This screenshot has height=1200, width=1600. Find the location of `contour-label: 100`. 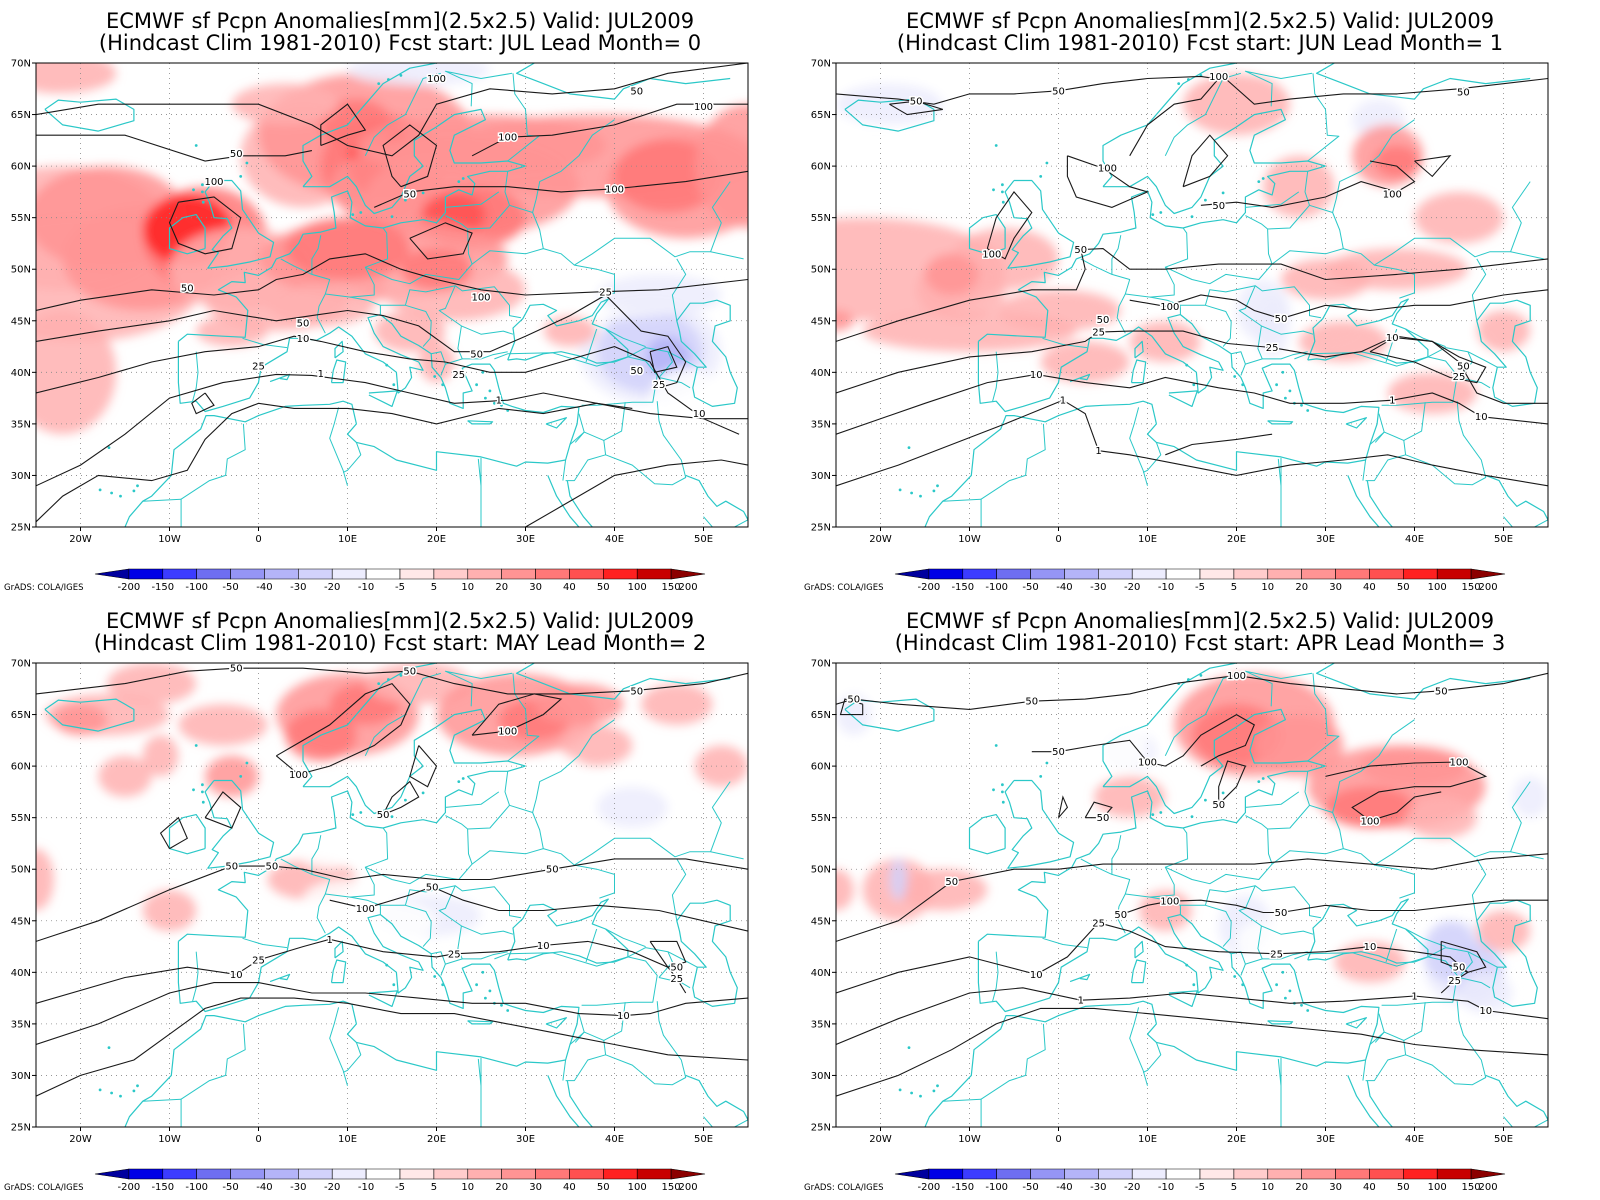

contour-label: 100 is located at coordinates (1218, 77).